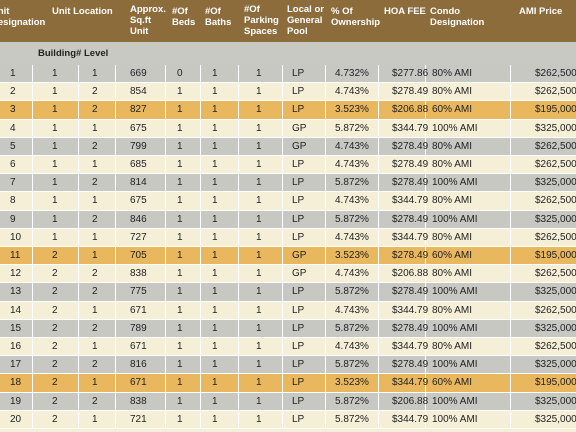 This screenshot has width=576, height=432. Describe the element at coordinates (288, 146) in the screenshot. I see `table-row: 5 1 2 799 1 1 1 GP 4.743% $278.49 80% AMI $262,500` at that location.